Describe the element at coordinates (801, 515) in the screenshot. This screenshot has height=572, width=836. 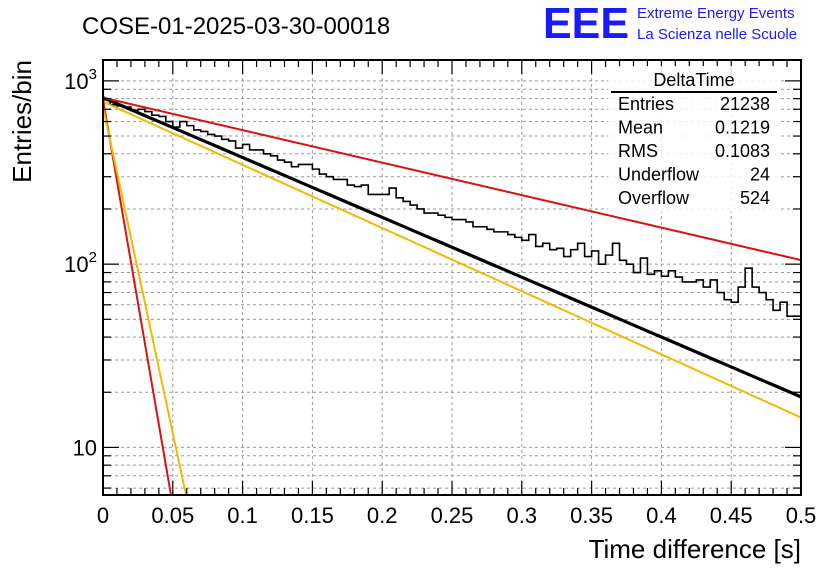
I see `x-tick-label: 0.5` at that location.